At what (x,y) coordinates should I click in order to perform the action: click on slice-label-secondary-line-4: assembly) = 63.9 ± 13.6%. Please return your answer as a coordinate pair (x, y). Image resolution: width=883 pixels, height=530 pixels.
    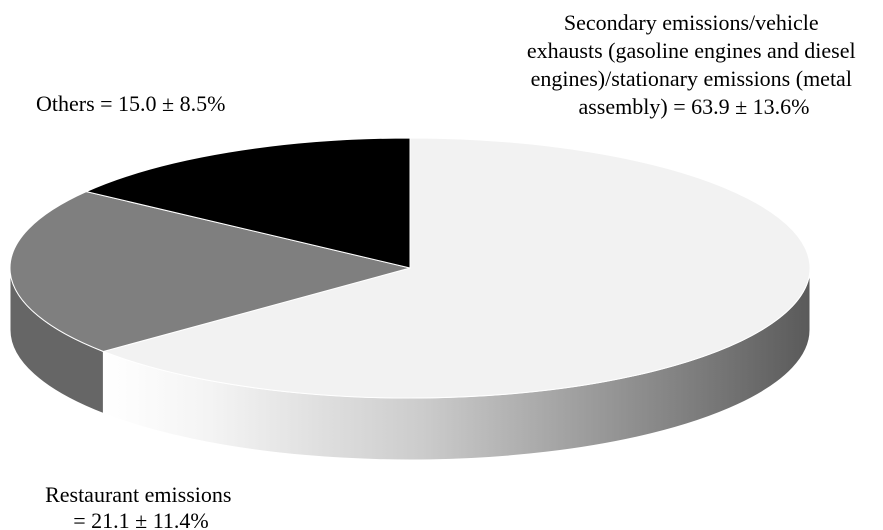
    Looking at the image, I should click on (693, 106).